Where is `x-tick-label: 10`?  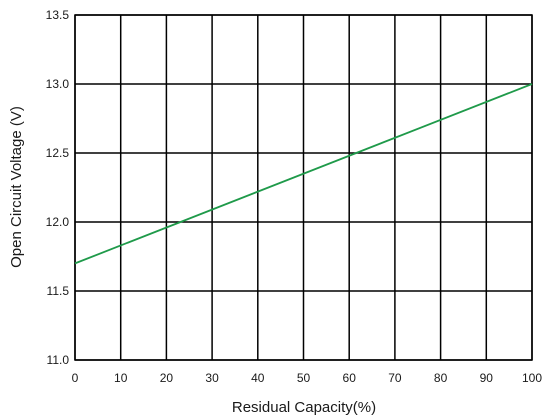
x-tick-label: 10 is located at coordinates (121, 378).